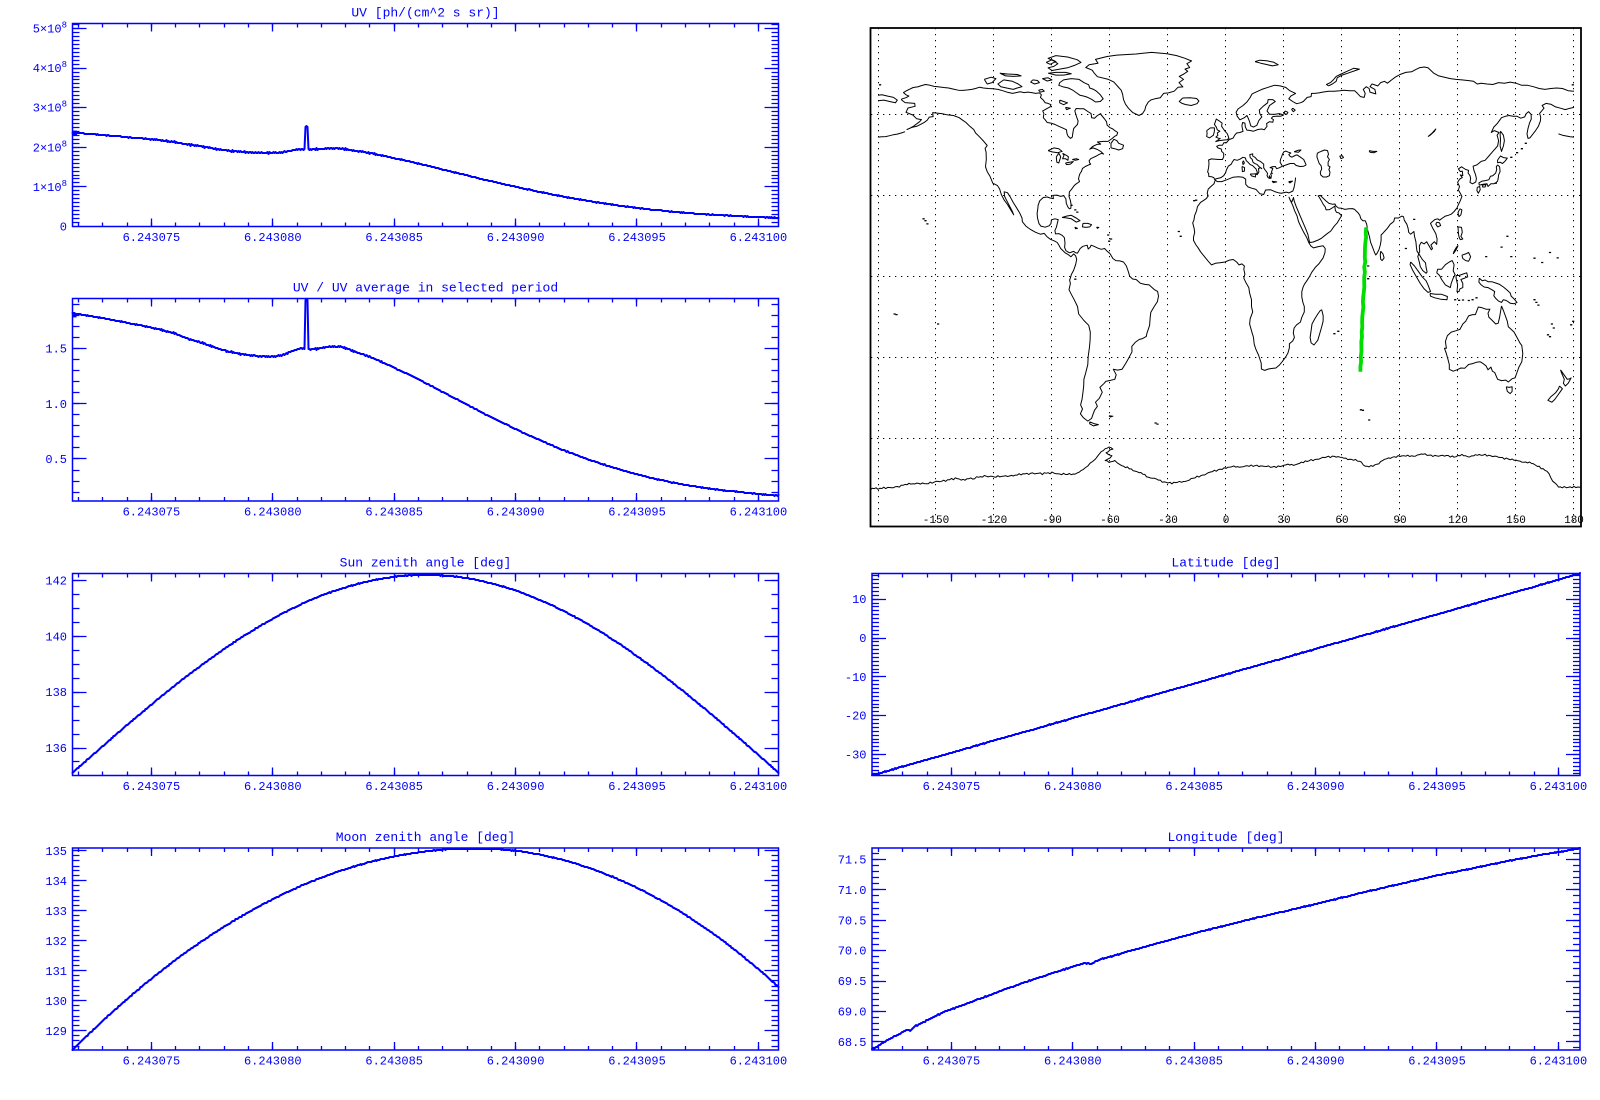 This screenshot has height=1100, width=1600. I want to click on svg-text: Longitude [deg], so click(1225, 837).